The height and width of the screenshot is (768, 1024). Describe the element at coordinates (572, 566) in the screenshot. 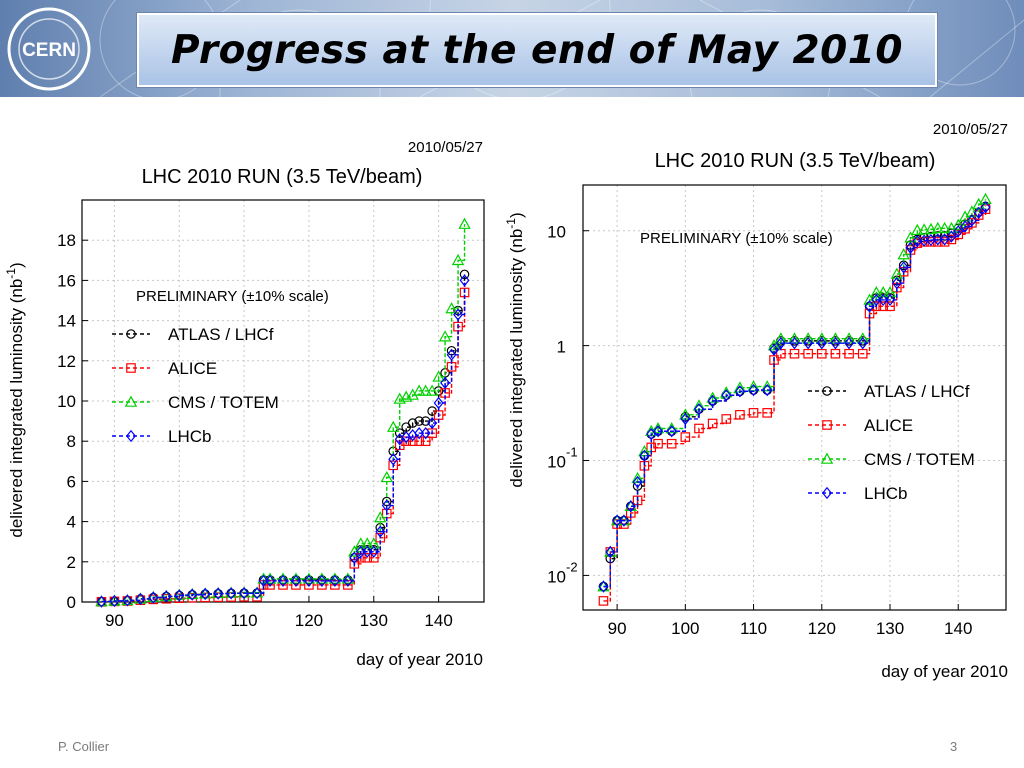

I see `y-tick-exponent: -2` at that location.